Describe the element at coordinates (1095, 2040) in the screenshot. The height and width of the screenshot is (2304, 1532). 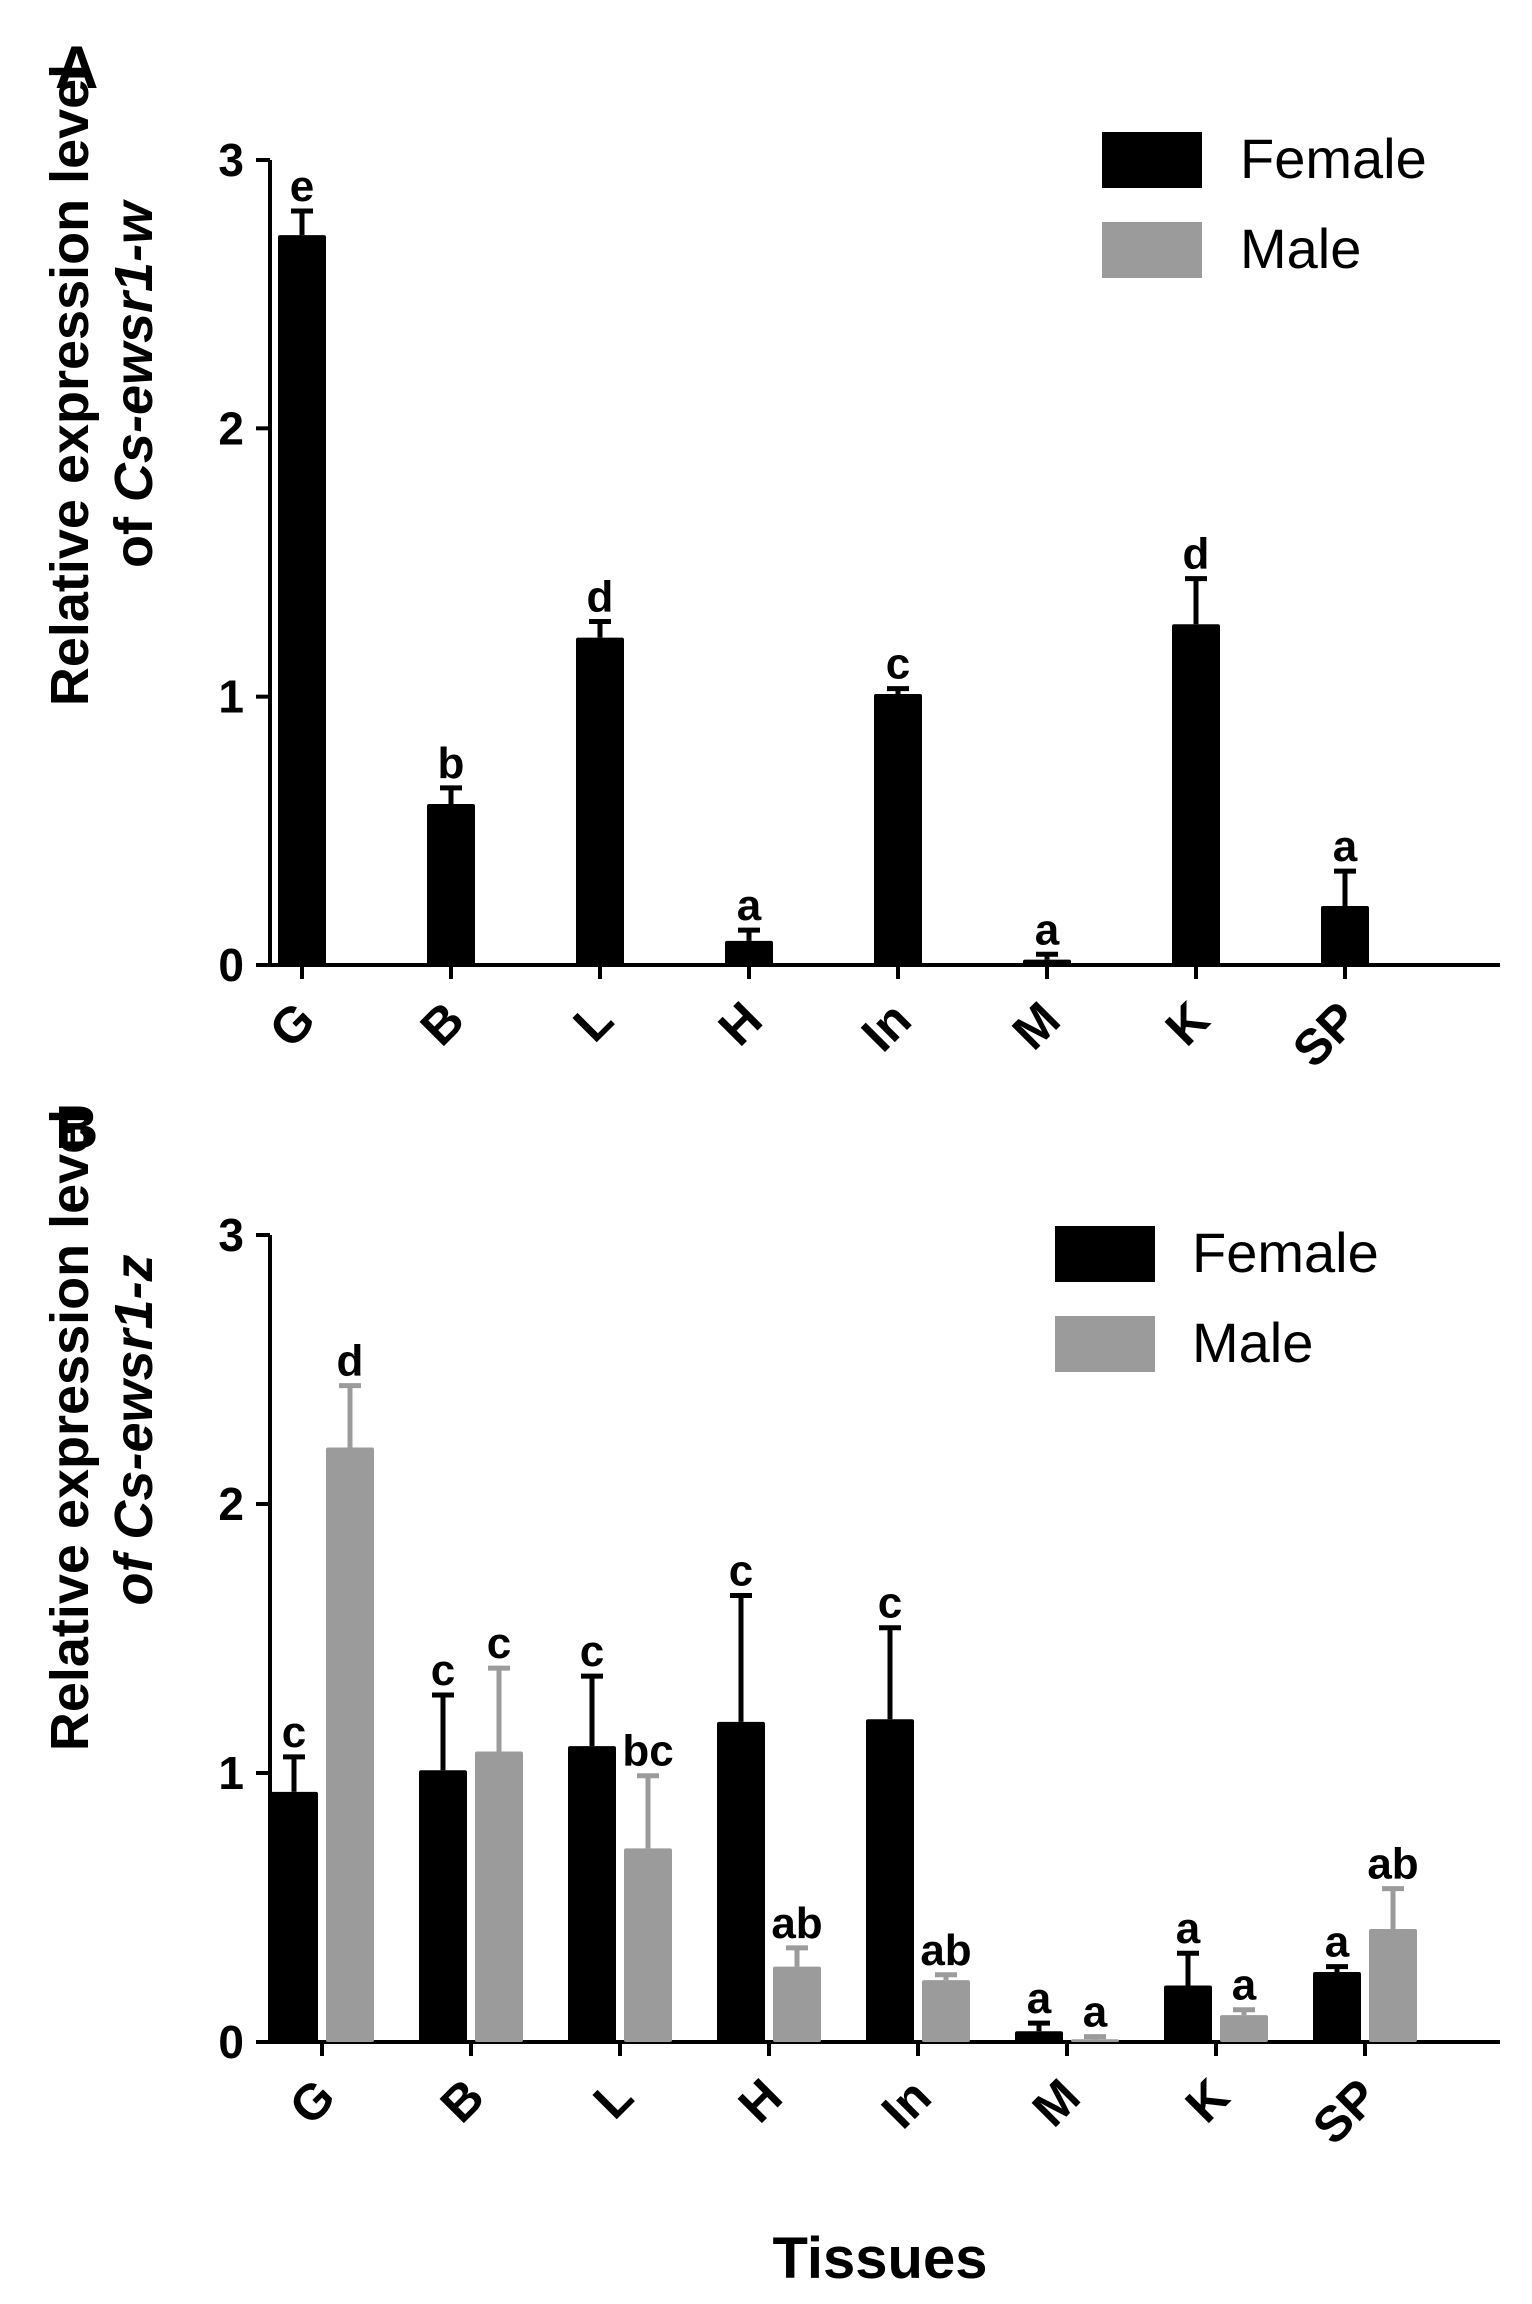
I see `bar-b-male-m` at that location.